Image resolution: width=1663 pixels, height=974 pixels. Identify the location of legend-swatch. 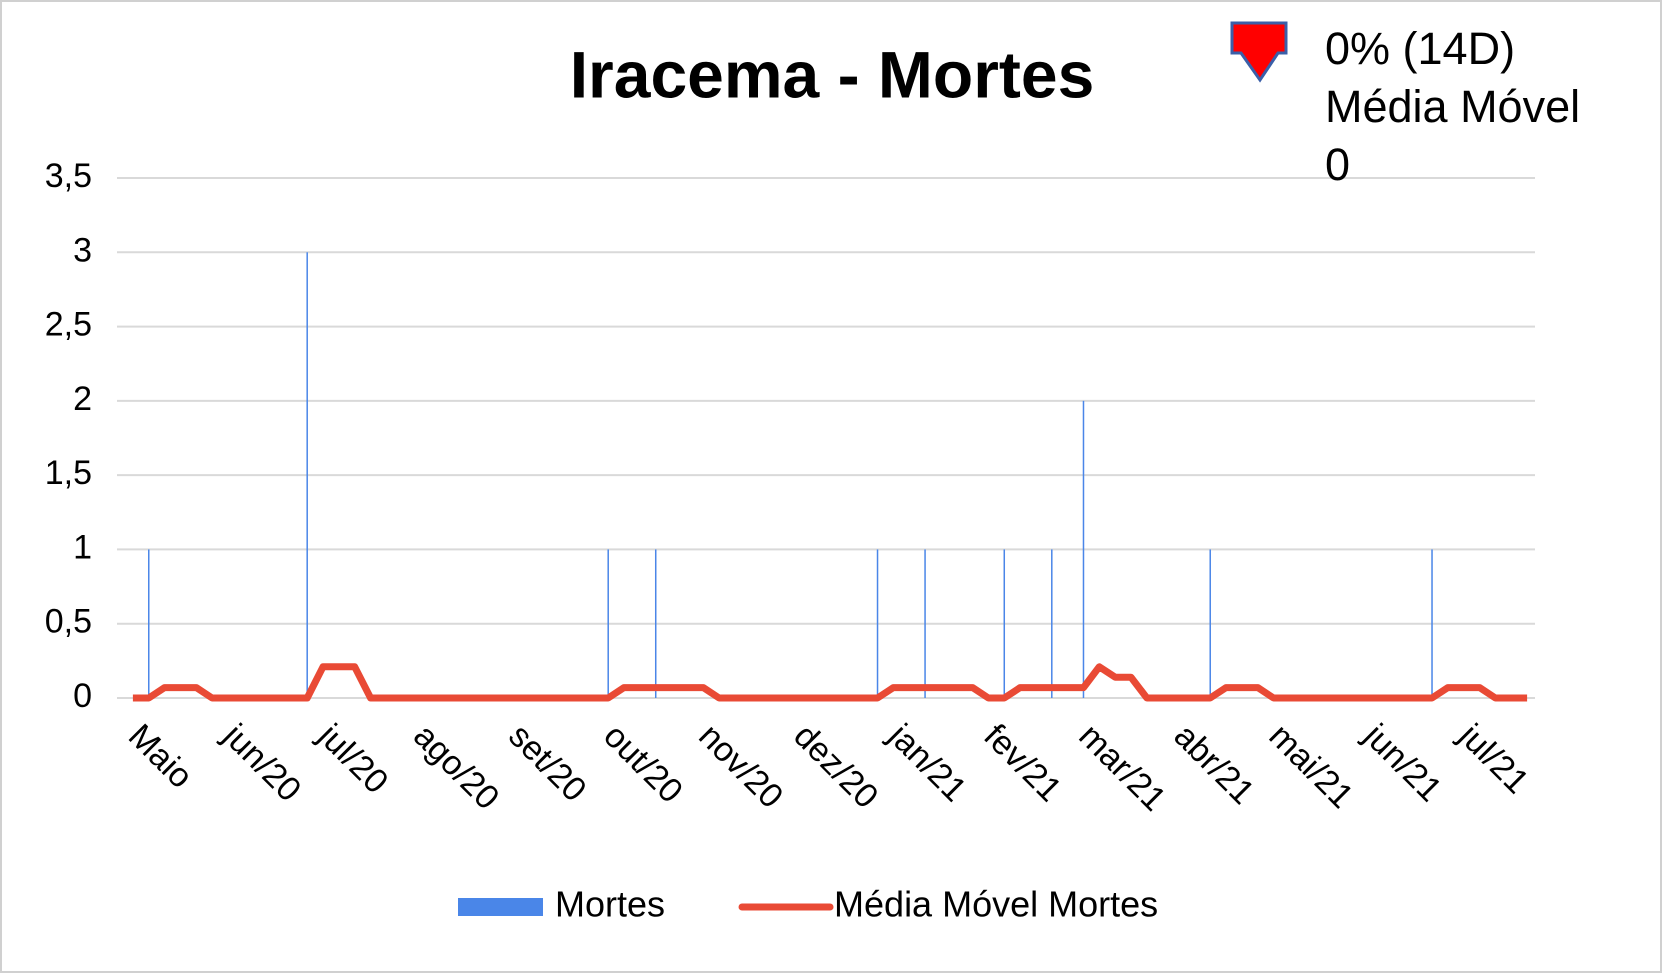
(500, 907).